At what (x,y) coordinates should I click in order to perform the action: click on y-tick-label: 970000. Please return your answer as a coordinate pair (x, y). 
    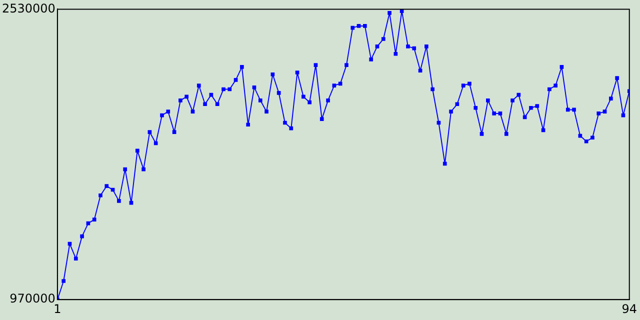
    Looking at the image, I should click on (33, 299).